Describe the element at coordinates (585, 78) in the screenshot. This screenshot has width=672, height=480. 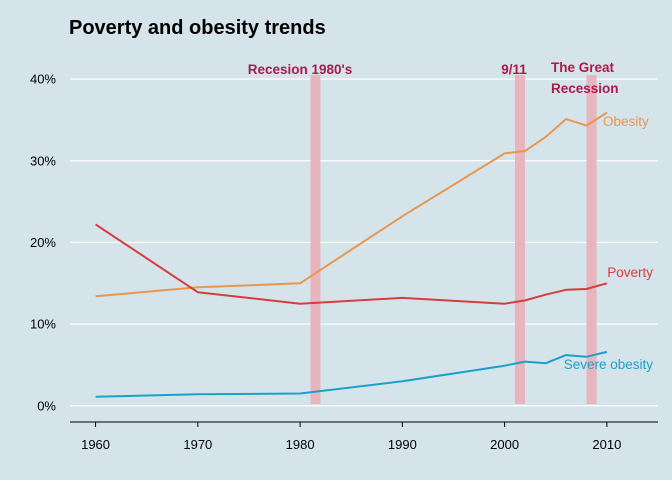
I see `band-label: The Great Recession` at that location.